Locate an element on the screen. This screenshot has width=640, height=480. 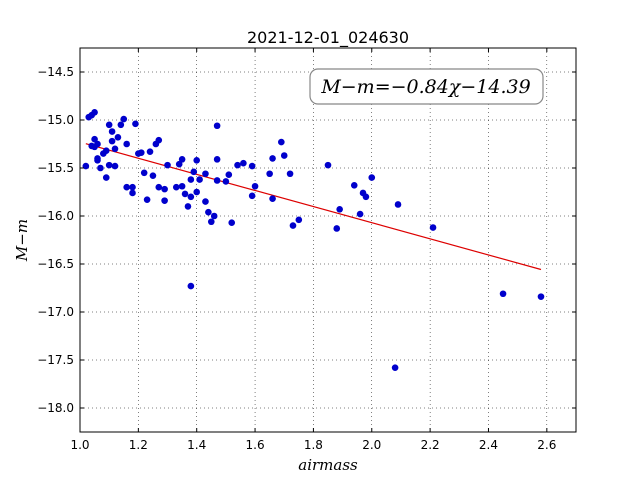
x-tick-label: 2.0 is located at coordinates (371, 445).